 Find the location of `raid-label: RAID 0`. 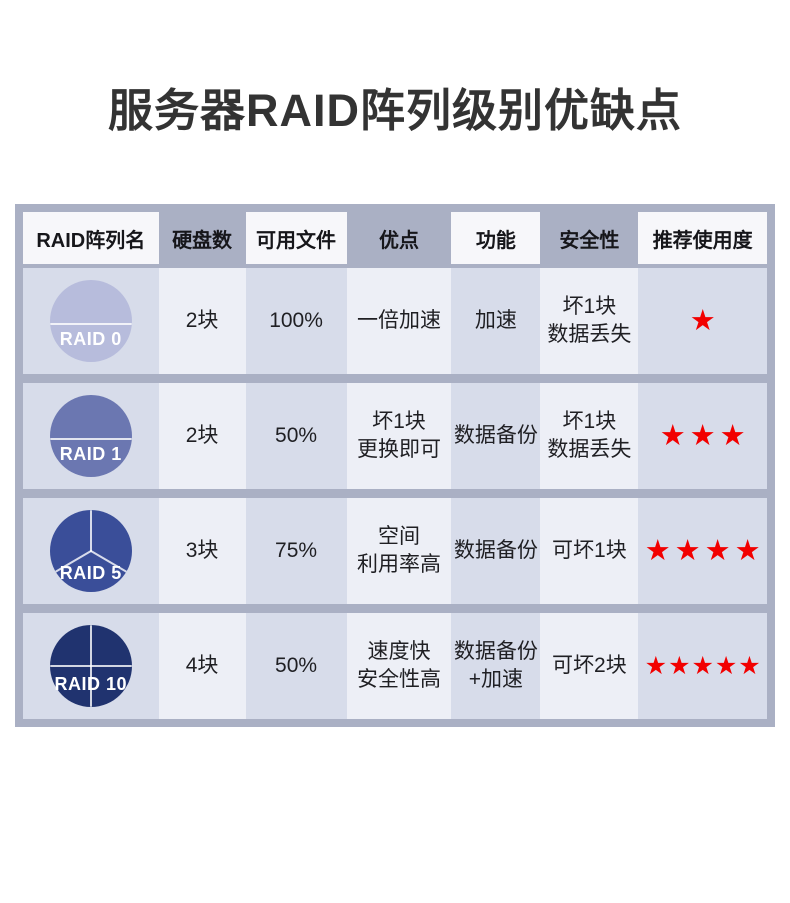

raid-label: RAID 0 is located at coordinates (90, 339).